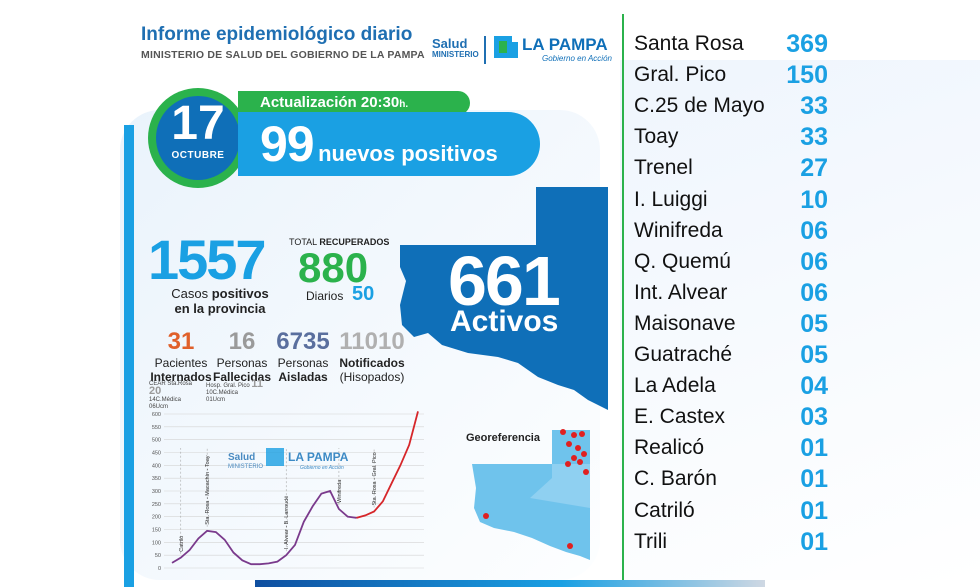  Describe the element at coordinates (165, 400) in the screenshot. I see `cear-sub-a: 14C.Médica` at that location.